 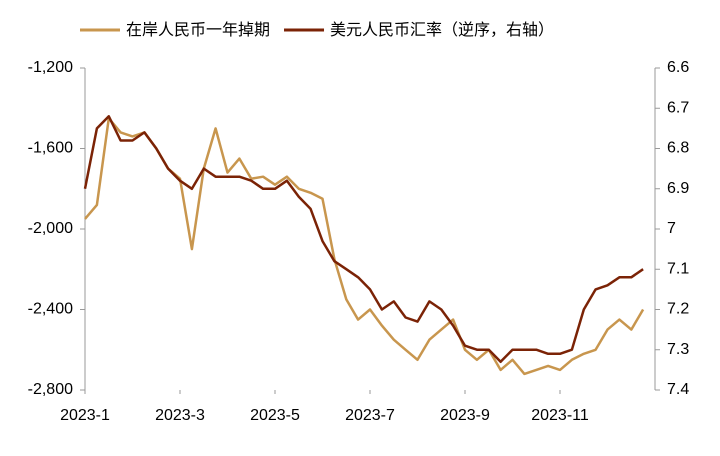 I want to click on x-tick-label: 2023-5, so click(x=275, y=415).